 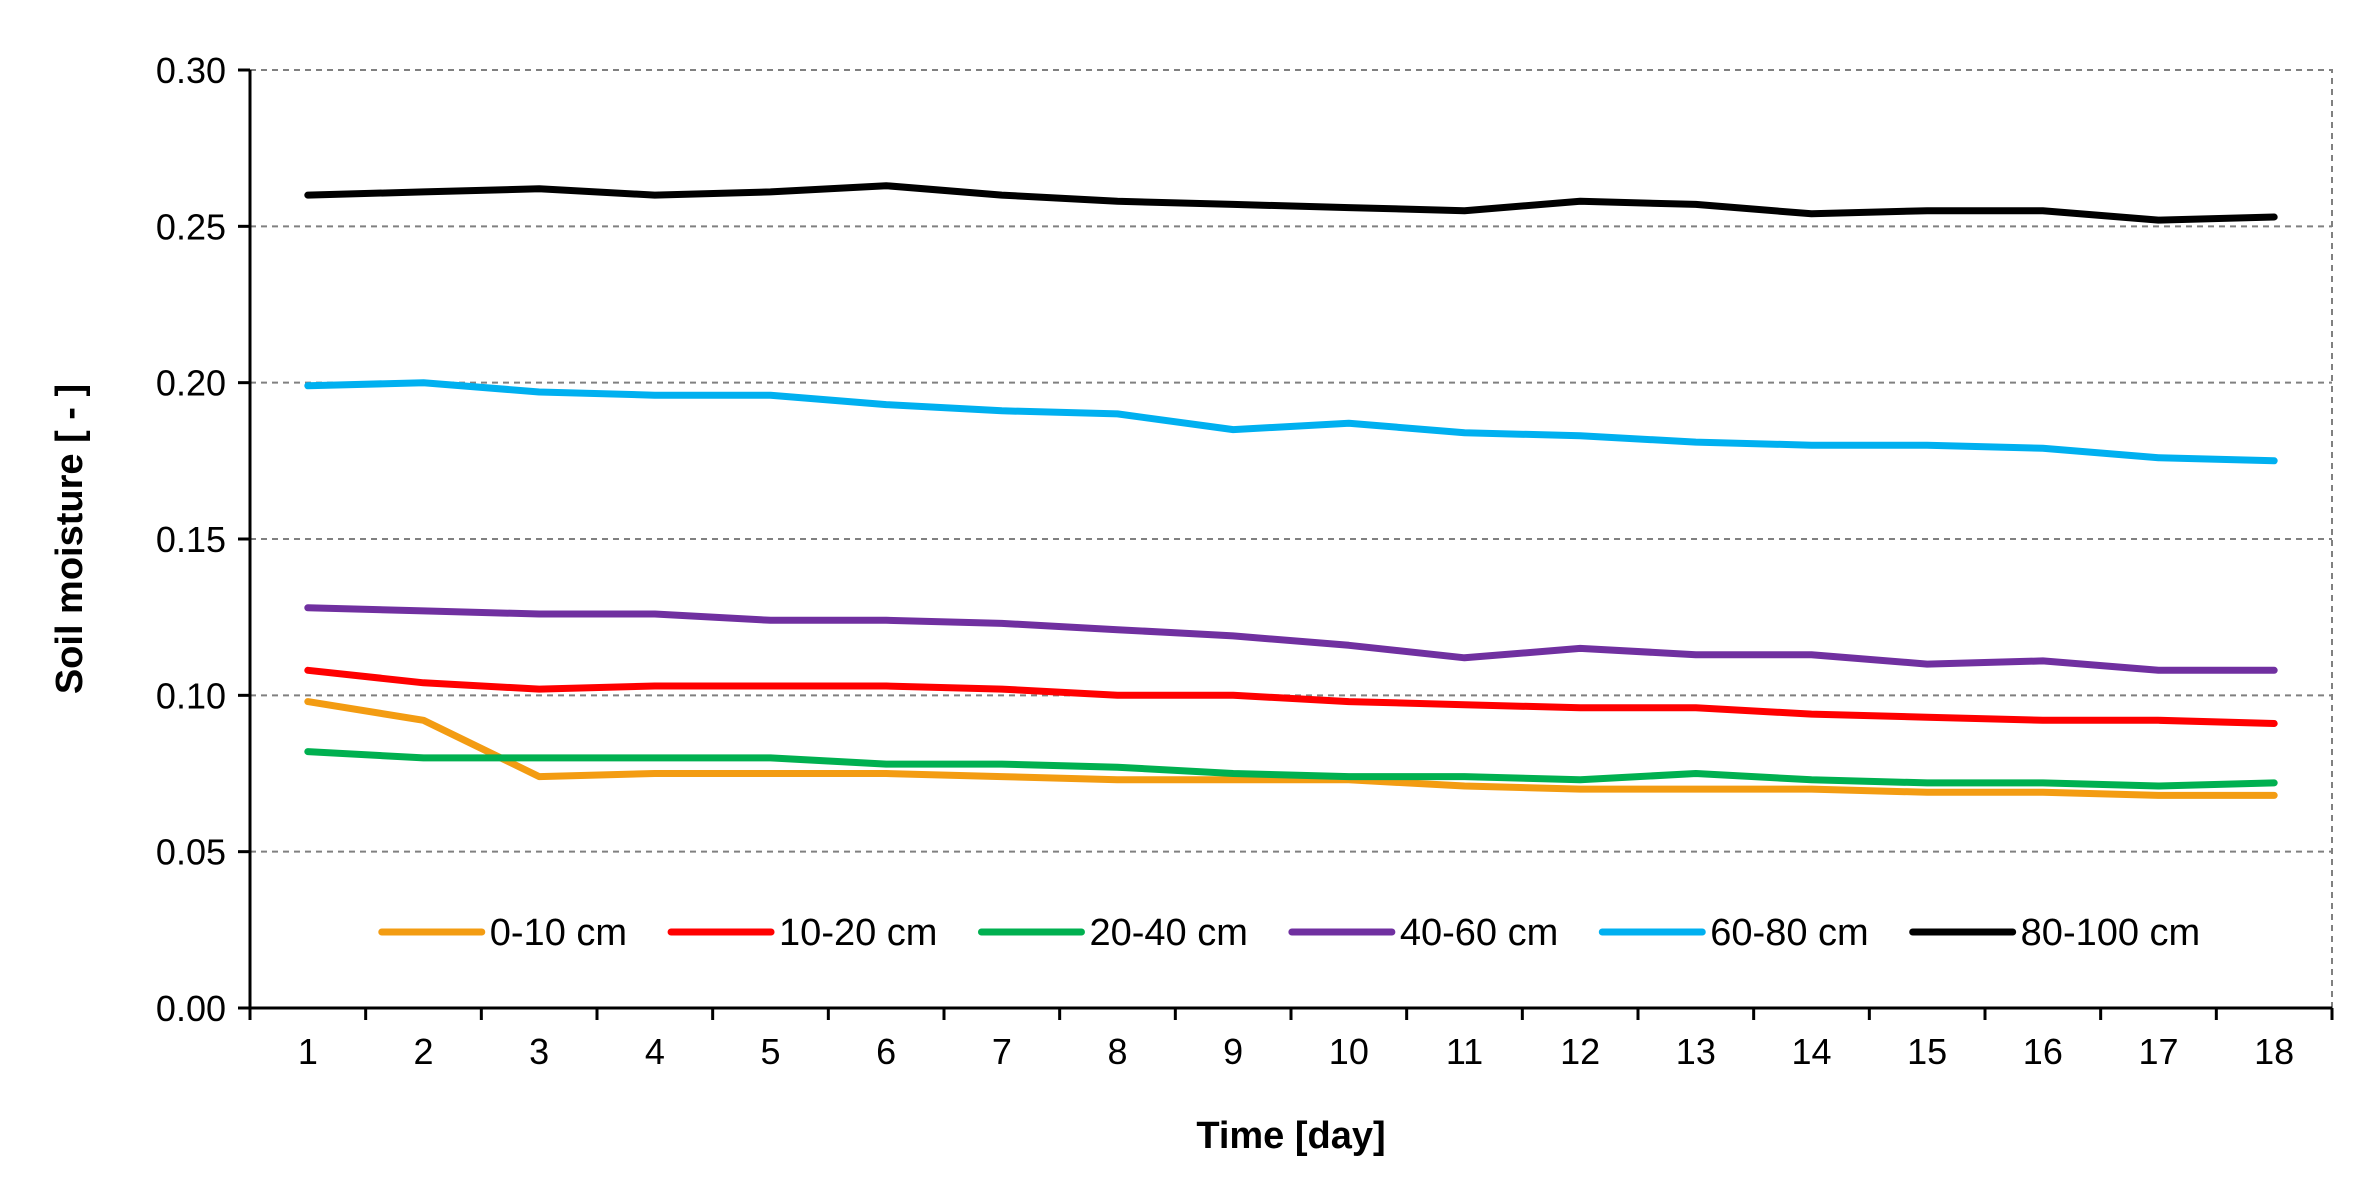 What do you see at coordinates (1464, 1051) in the screenshot?
I see `x-tick-label: 11` at bounding box center [1464, 1051].